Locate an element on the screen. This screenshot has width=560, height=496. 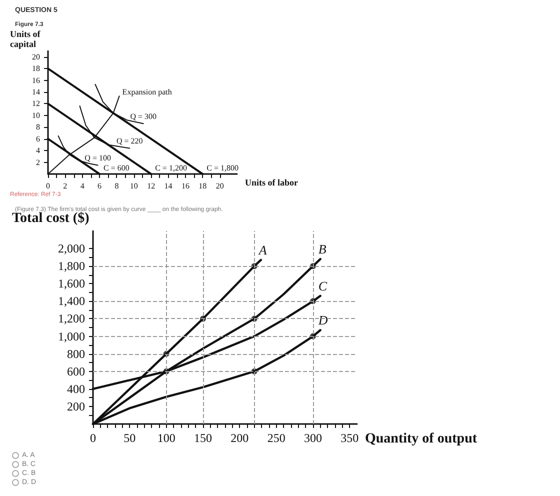
y-tick-label: 16 is located at coordinates (36, 80).